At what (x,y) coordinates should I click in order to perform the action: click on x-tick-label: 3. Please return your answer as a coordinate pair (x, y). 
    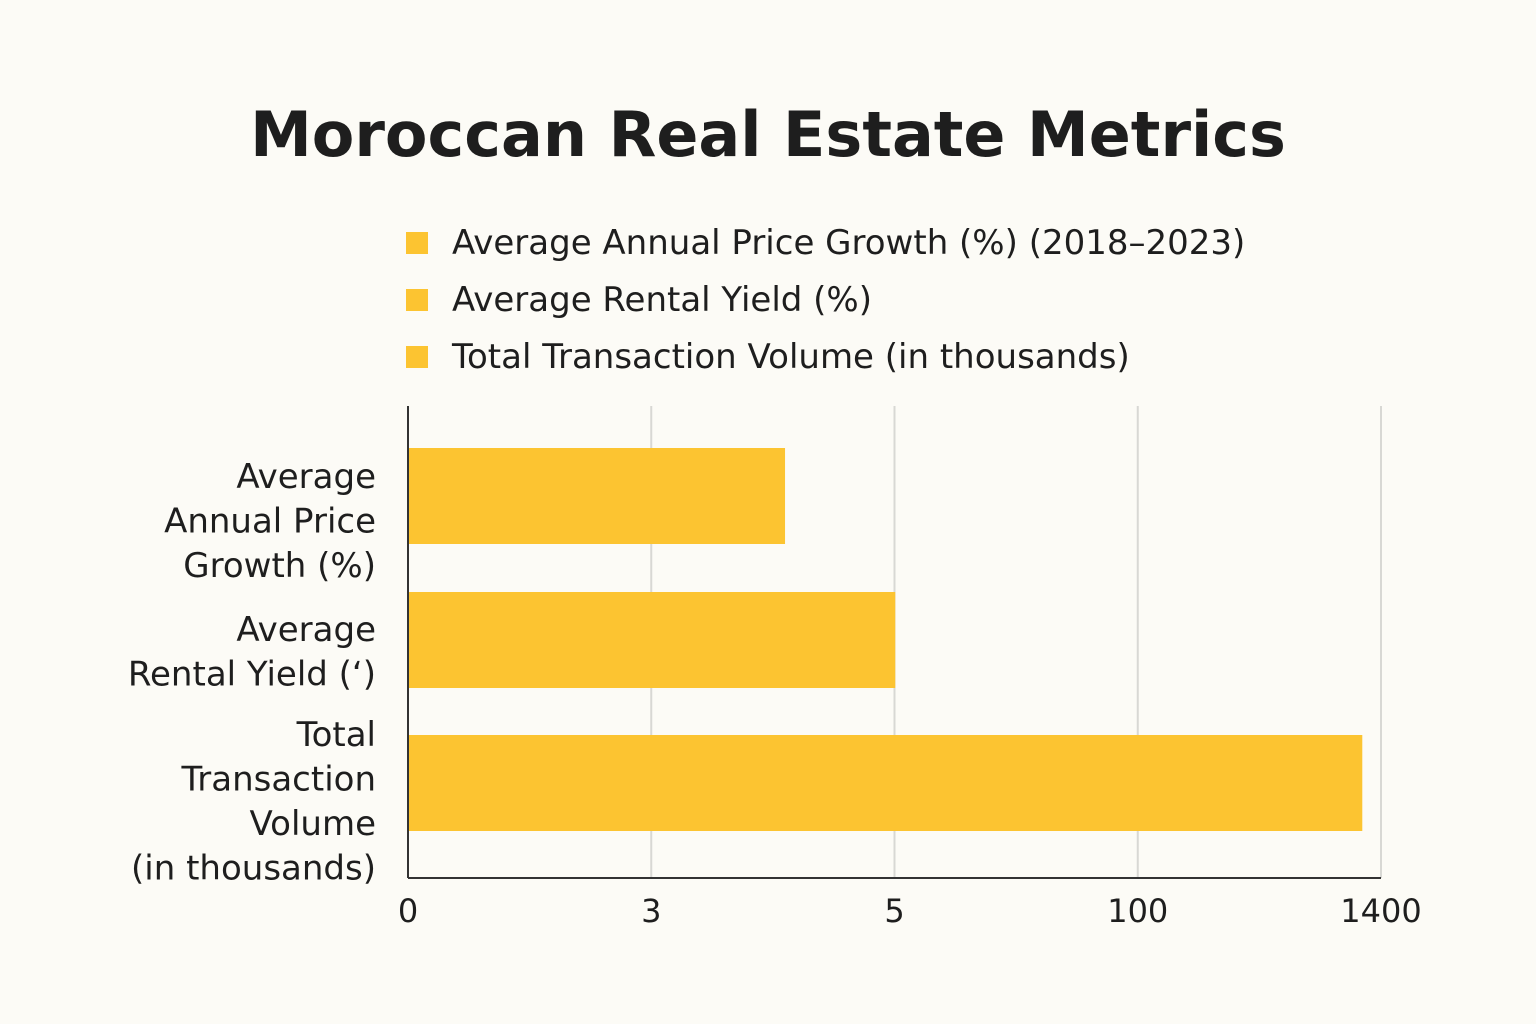
    Looking at the image, I should click on (651, 911).